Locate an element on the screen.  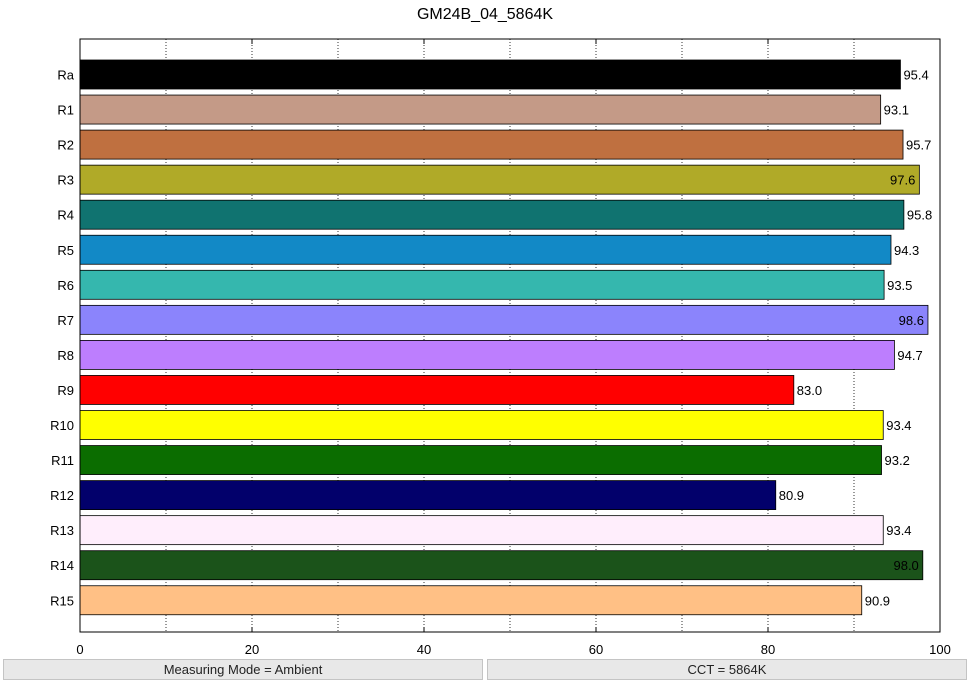
category-label: R9 is located at coordinates (65, 390).